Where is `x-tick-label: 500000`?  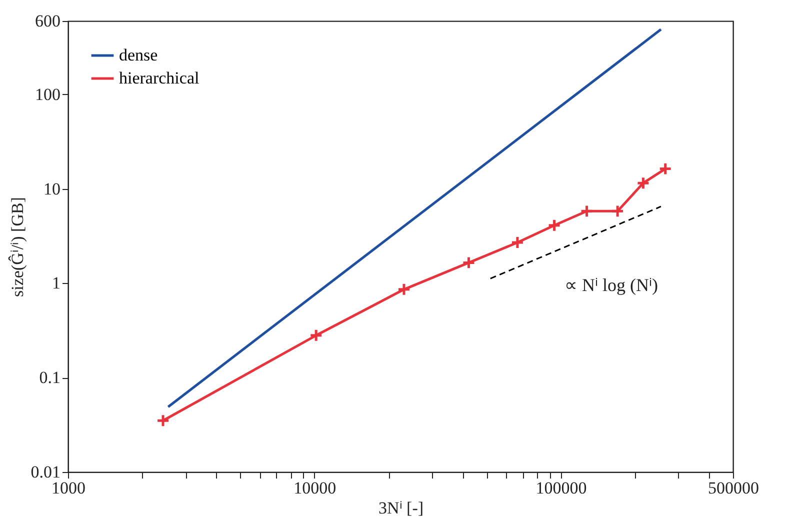
x-tick-label: 500000 is located at coordinates (733, 488).